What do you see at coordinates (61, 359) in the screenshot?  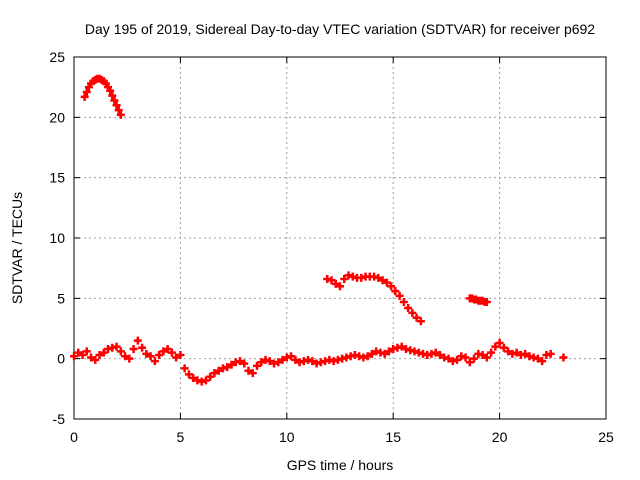 I see `y-tick-label: 0` at bounding box center [61, 359].